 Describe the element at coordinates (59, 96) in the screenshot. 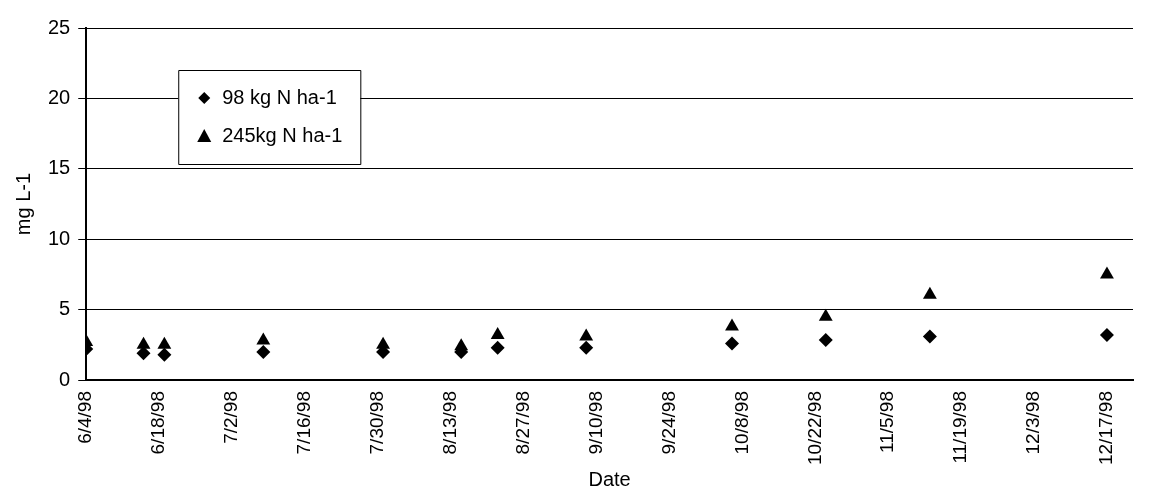

I see `y-tick-label: 20` at that location.